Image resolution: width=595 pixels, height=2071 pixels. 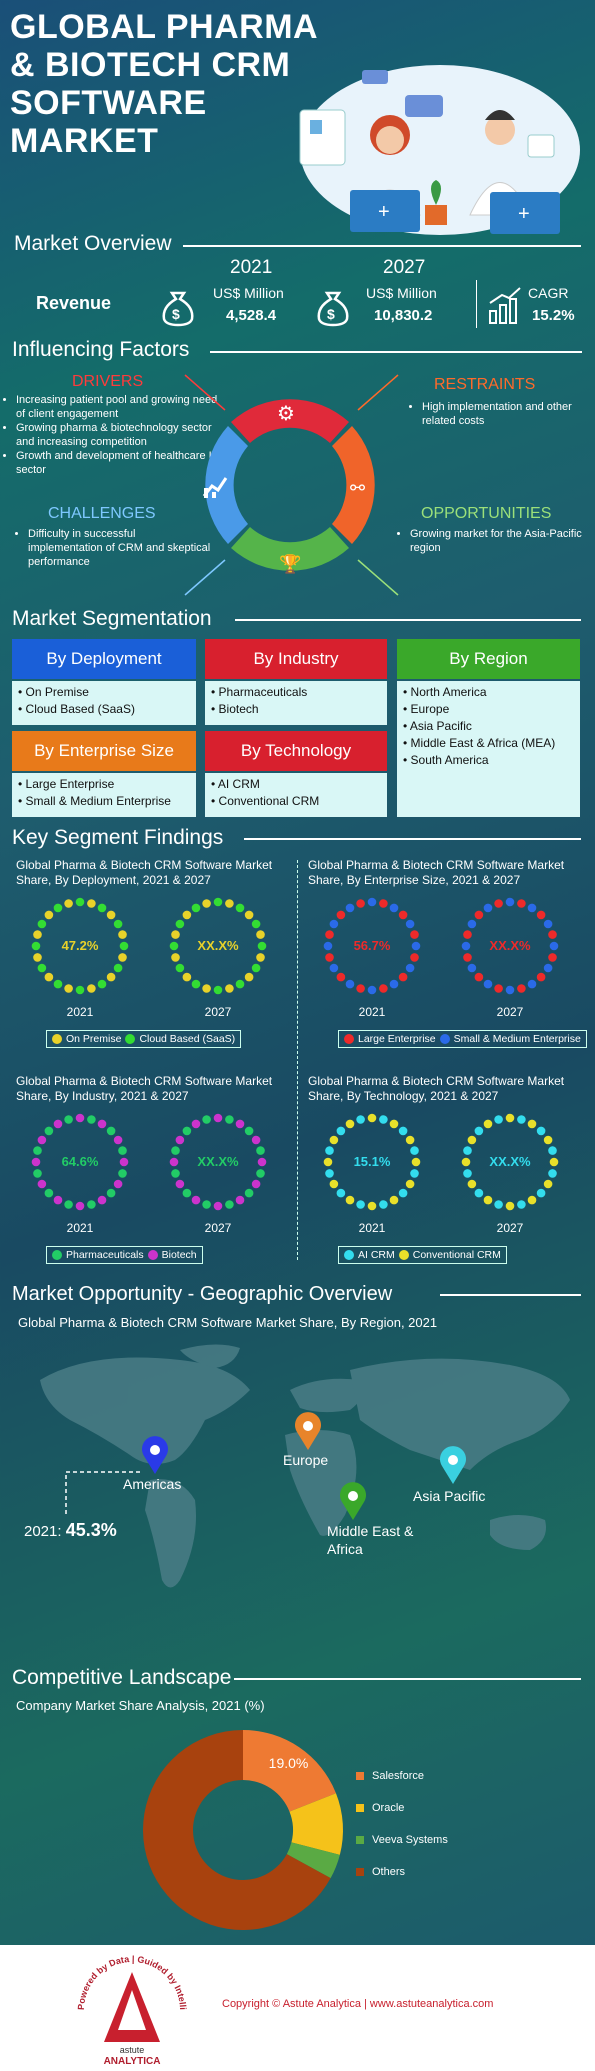 What do you see at coordinates (102, 513) in the screenshot?
I see `challenges-title: CHALLENGES` at bounding box center [102, 513].